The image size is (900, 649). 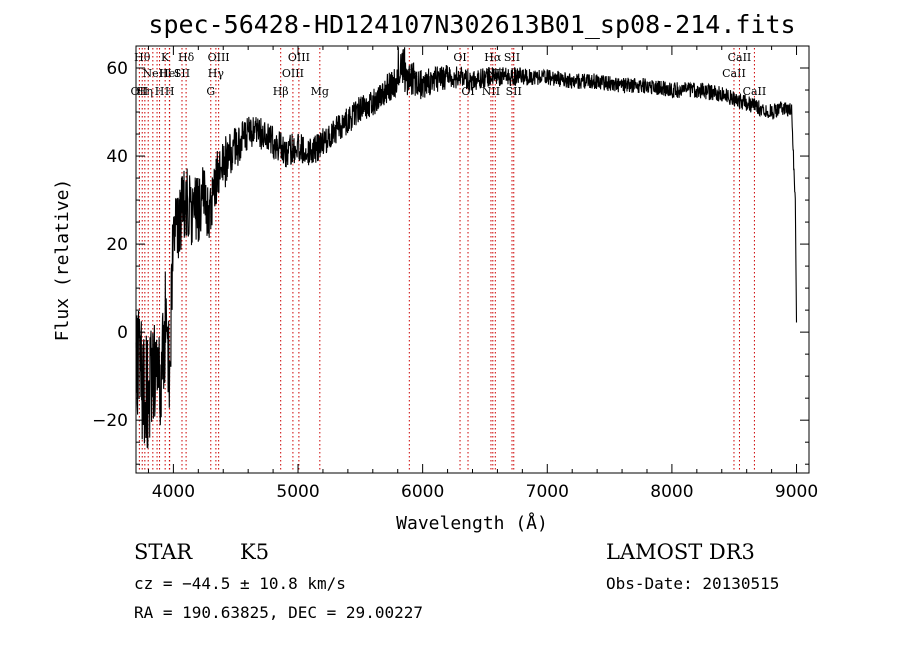 What do you see at coordinates (796, 492) in the screenshot?
I see `x-tick-label: 9000` at bounding box center [796, 492].